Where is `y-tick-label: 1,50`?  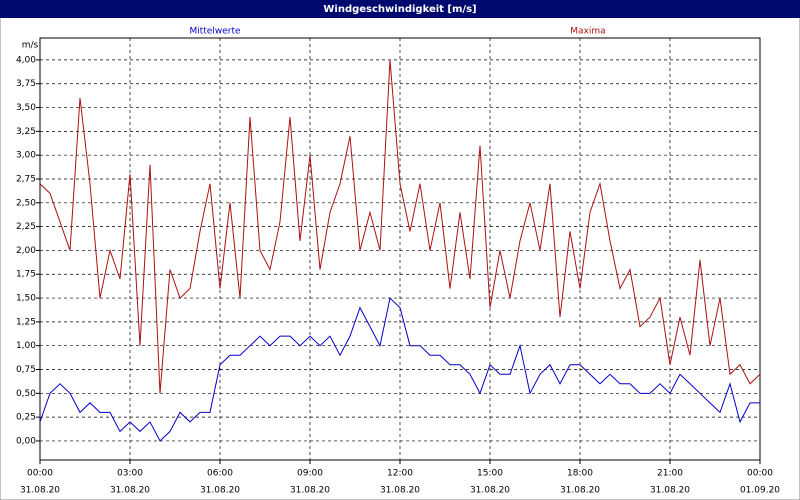
y-tick-label: 1,50 is located at coordinates (26, 299).